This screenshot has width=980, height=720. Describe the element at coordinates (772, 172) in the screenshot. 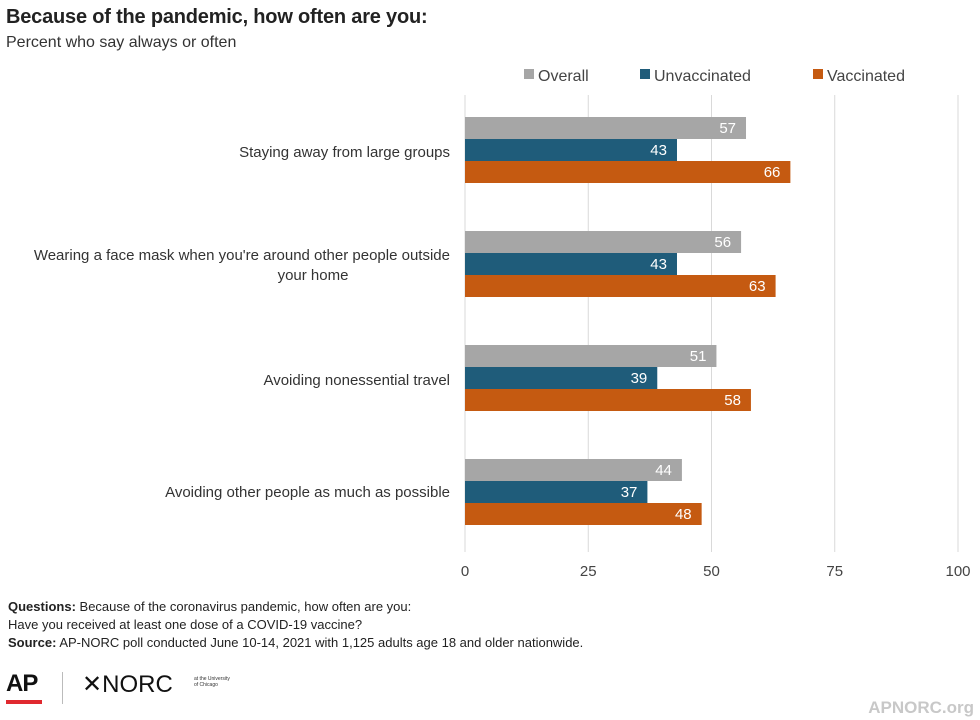

I see `data-label: 66` at that location.